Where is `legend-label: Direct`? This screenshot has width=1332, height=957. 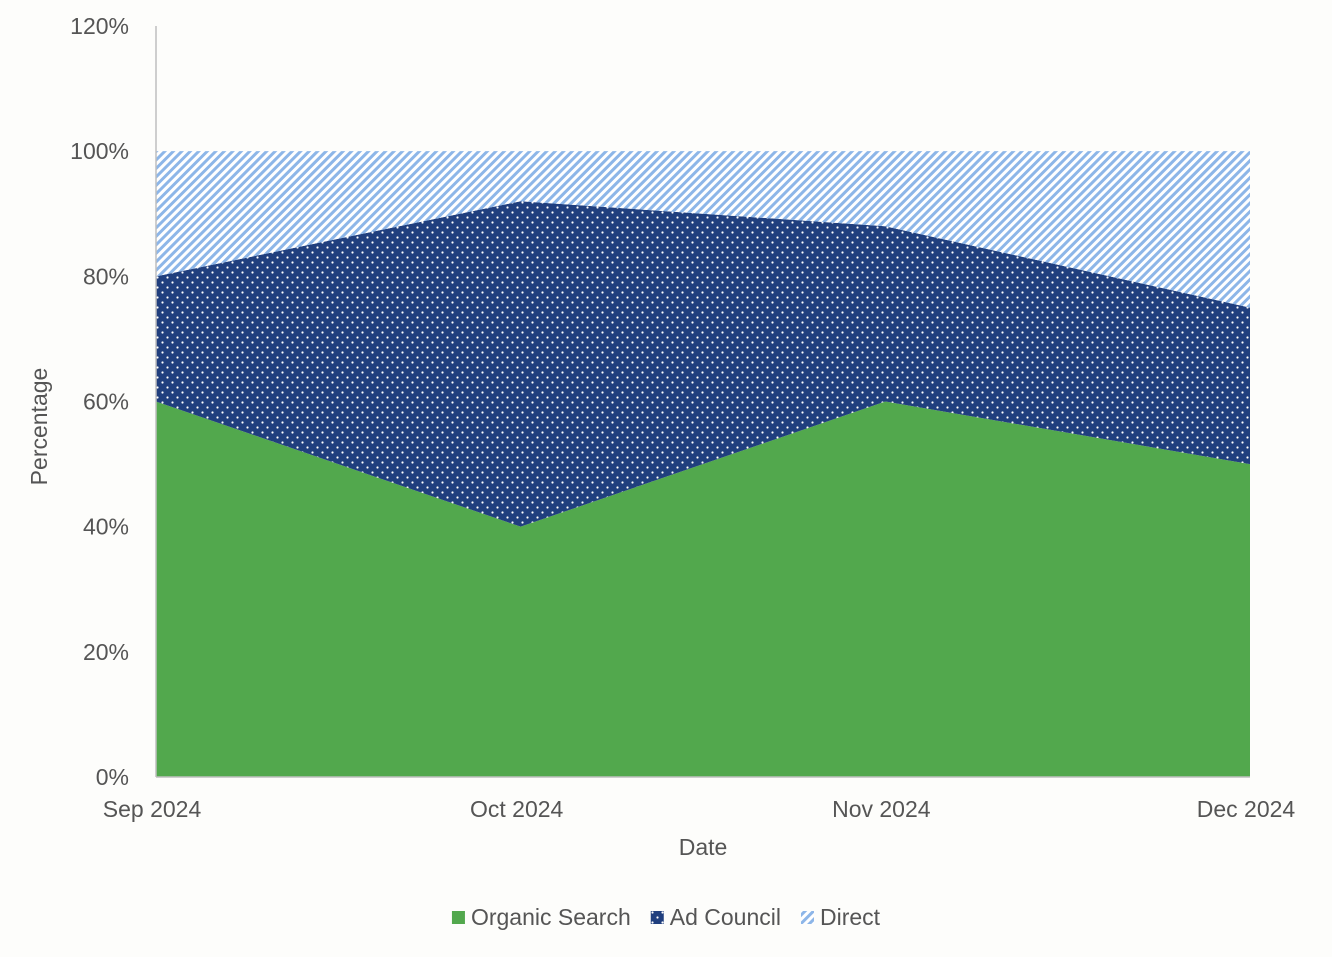 legend-label: Direct is located at coordinates (850, 917).